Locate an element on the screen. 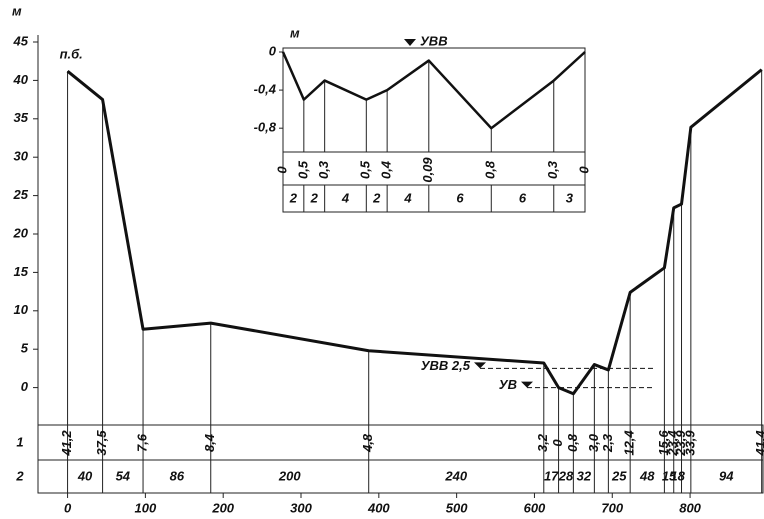  interval-label: 86 is located at coordinates (177, 475).